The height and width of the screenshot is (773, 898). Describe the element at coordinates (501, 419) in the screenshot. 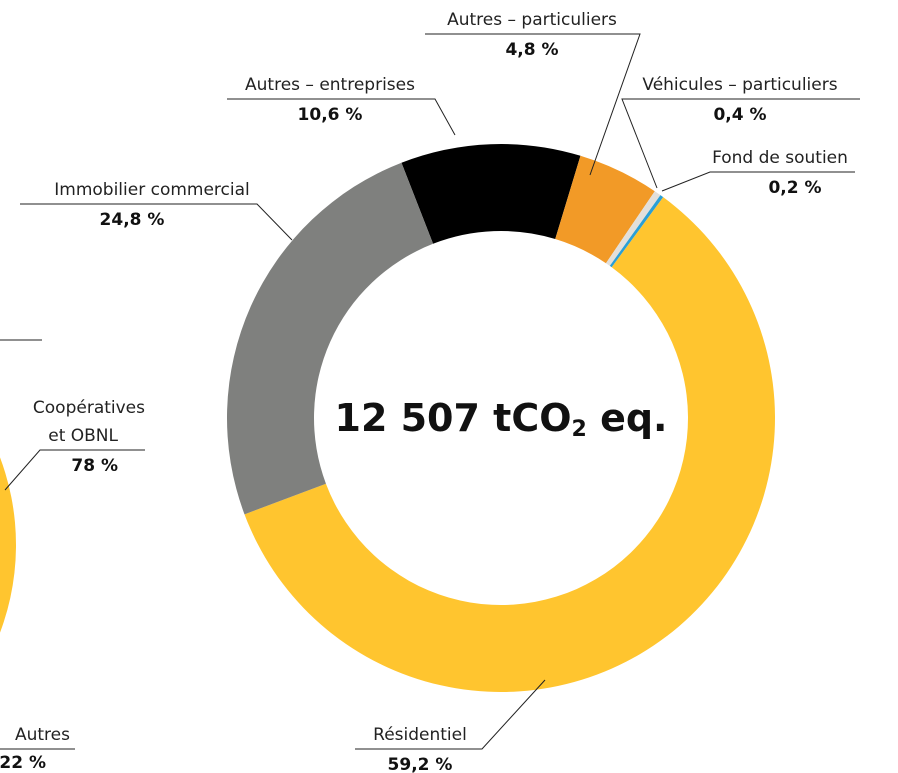

I see `center-label: 12 507 tCO2 eq.` at that location.